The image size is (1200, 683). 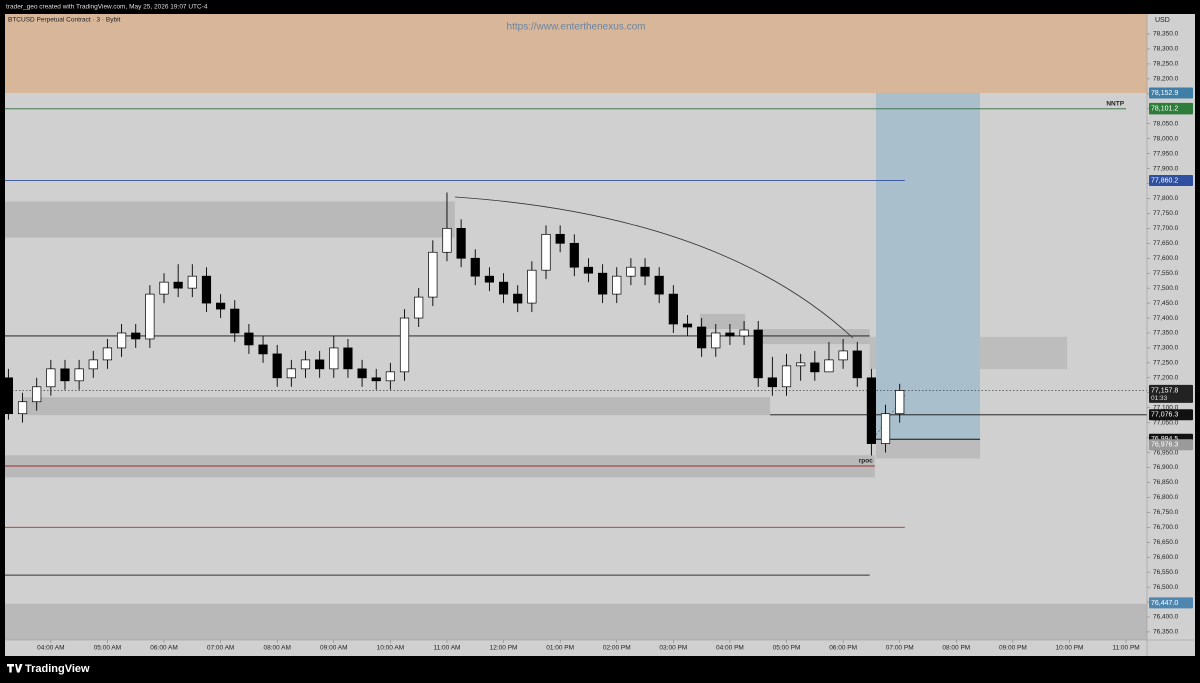 I want to click on price-tag-label: 77,860.2, so click(x=1164, y=180).